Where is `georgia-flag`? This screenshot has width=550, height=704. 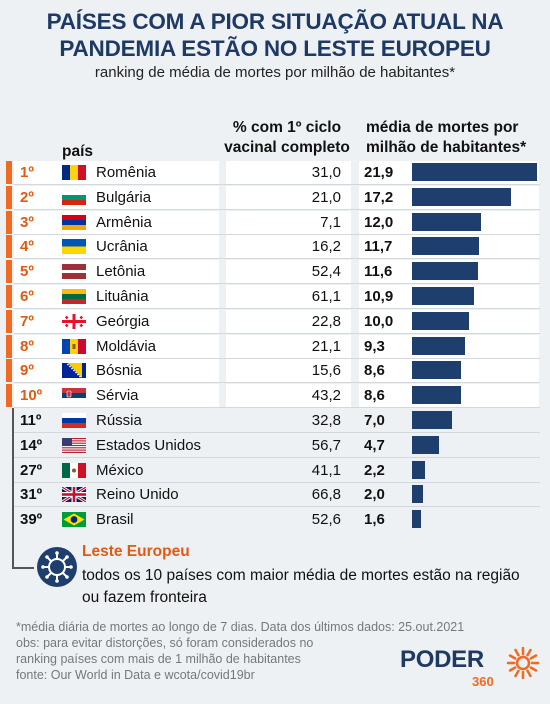 georgia-flag is located at coordinates (74, 321).